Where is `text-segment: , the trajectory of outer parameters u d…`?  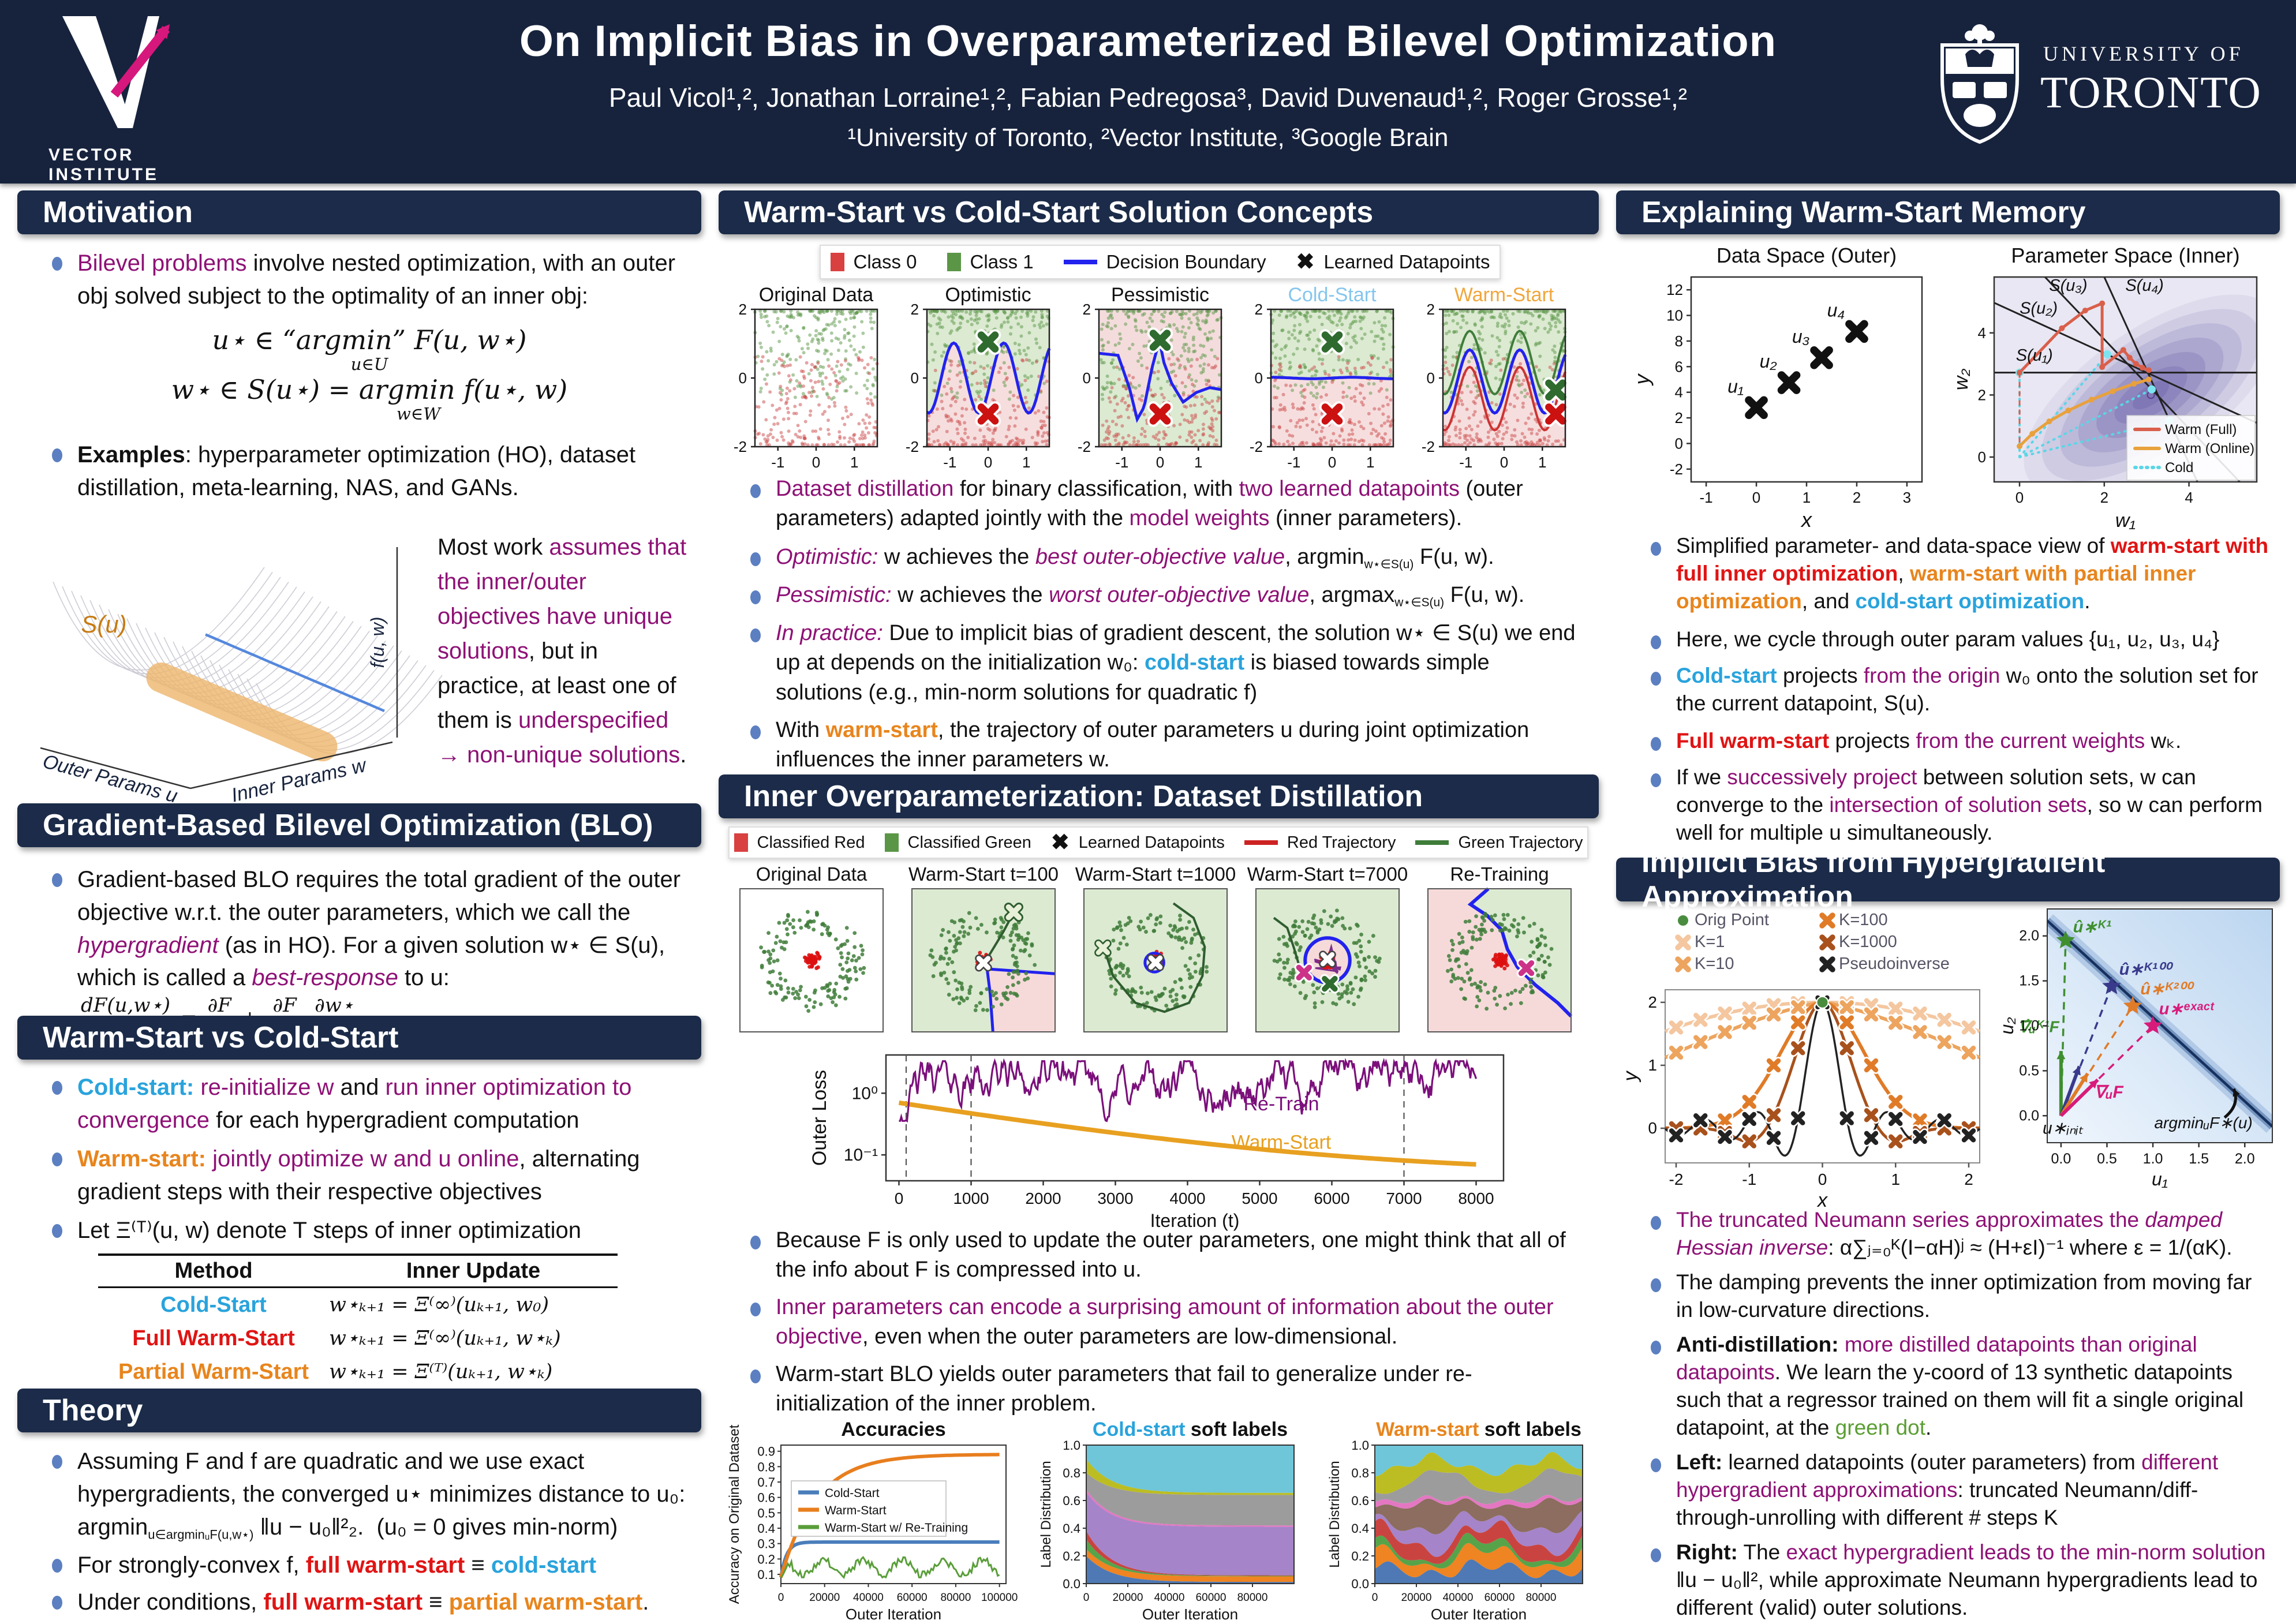 text-segment: , the trajectory of outer parameters u d… is located at coordinates (1155, 745).